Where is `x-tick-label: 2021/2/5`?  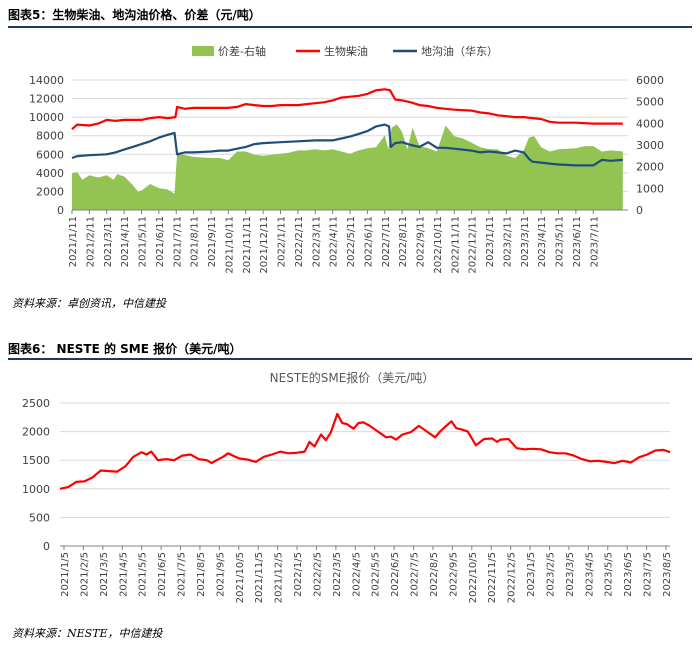 x-tick-label: 2021/2/5 is located at coordinates (84, 574).